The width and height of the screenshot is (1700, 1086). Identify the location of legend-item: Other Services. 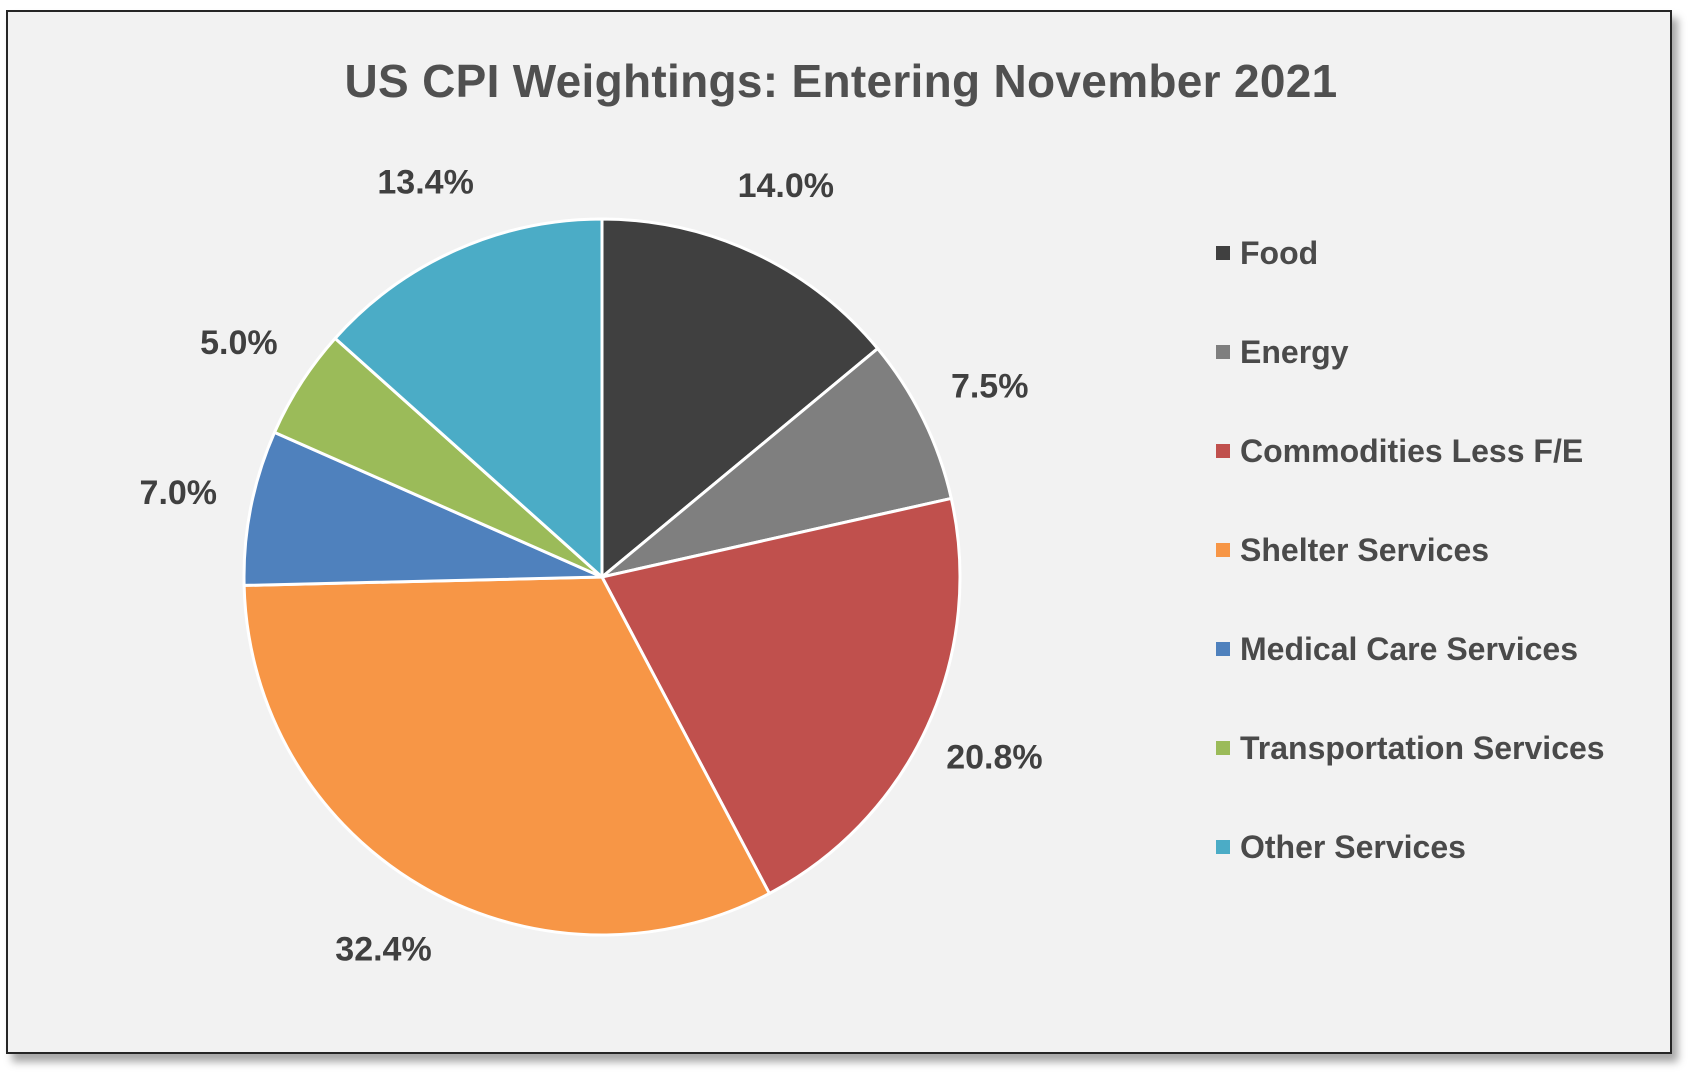
(1410, 877).